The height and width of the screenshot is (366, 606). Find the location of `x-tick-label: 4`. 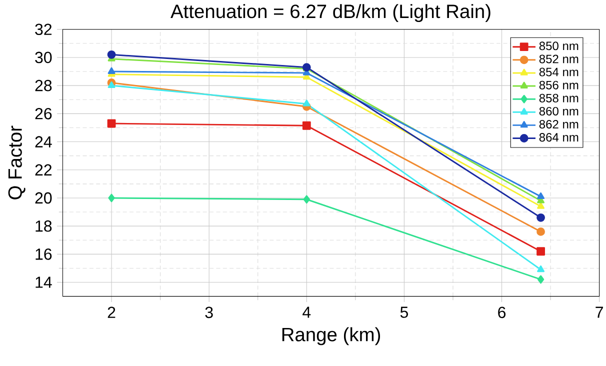

x-tick-label: 4 is located at coordinates (306, 312).